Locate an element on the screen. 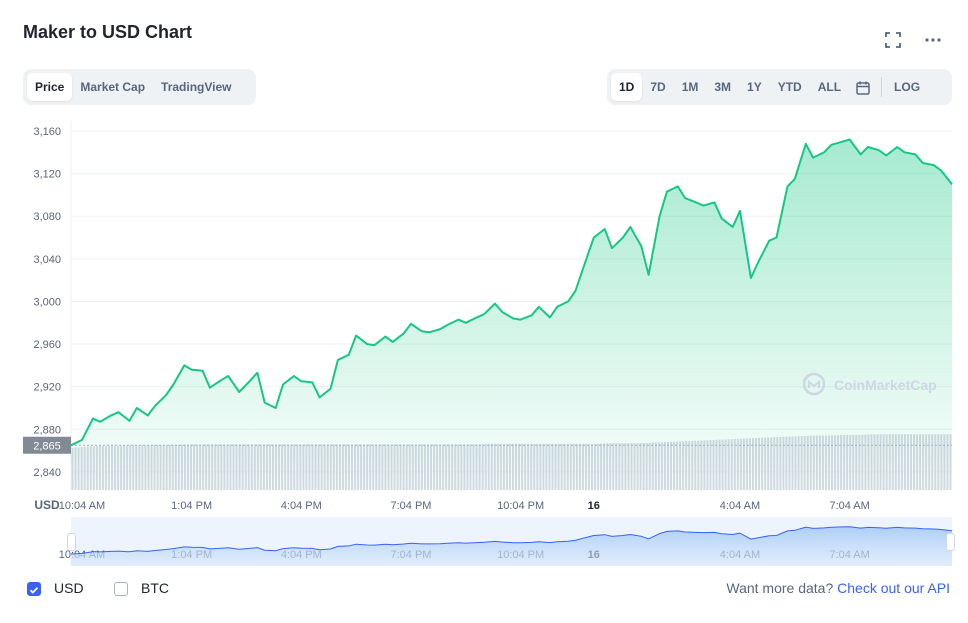  navigator-label: 10:04 PM is located at coordinates (520, 555).